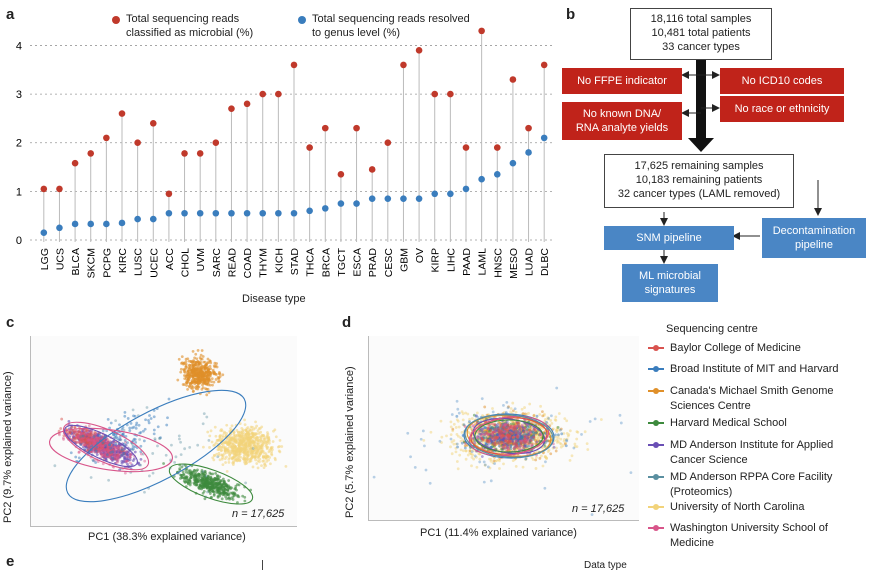  What do you see at coordinates (201, 259) in the screenshot?
I see `x-tick-label: UVM` at bounding box center [201, 259].